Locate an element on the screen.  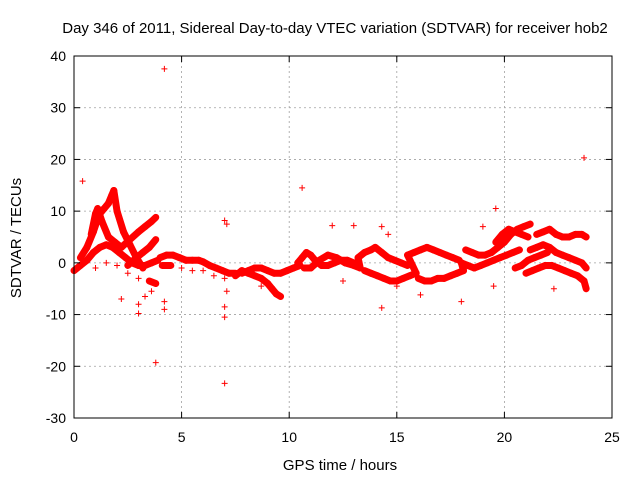
x-tick-label: 20 is located at coordinates (505, 437).